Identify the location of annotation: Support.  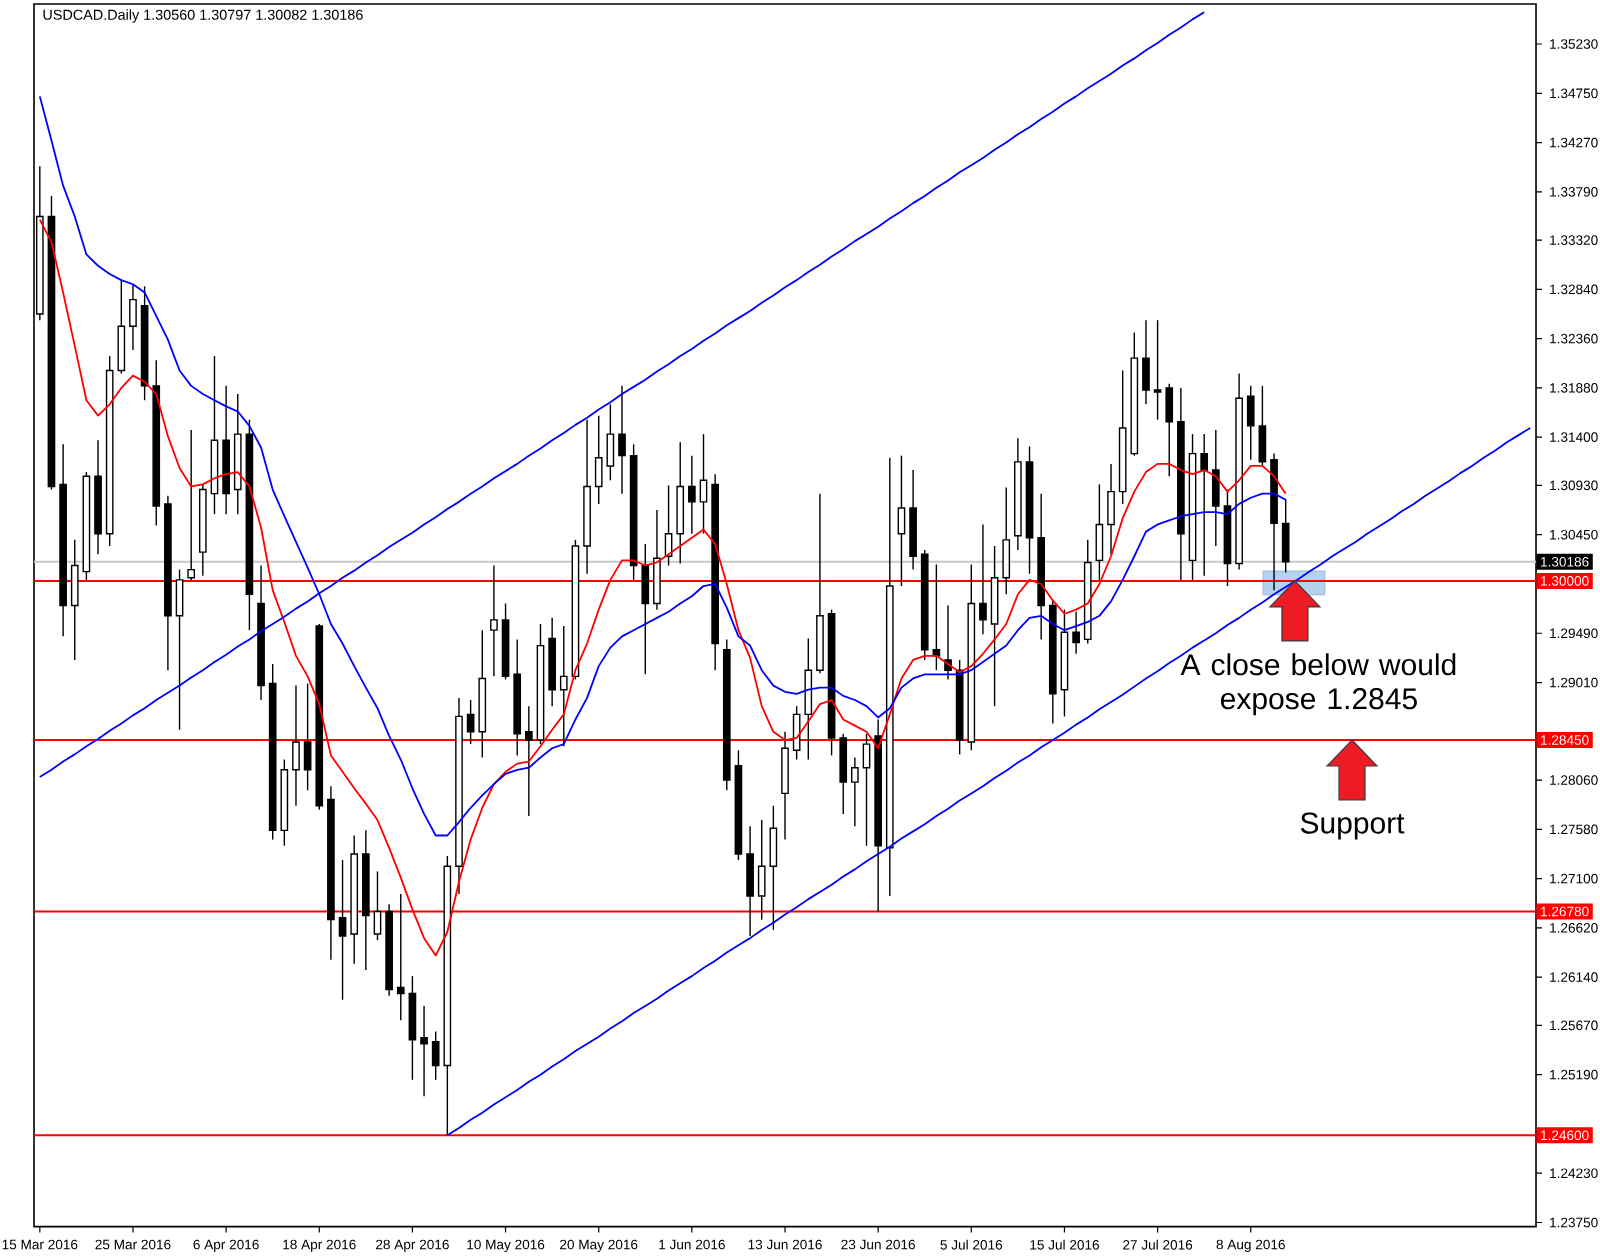
(1352, 826).